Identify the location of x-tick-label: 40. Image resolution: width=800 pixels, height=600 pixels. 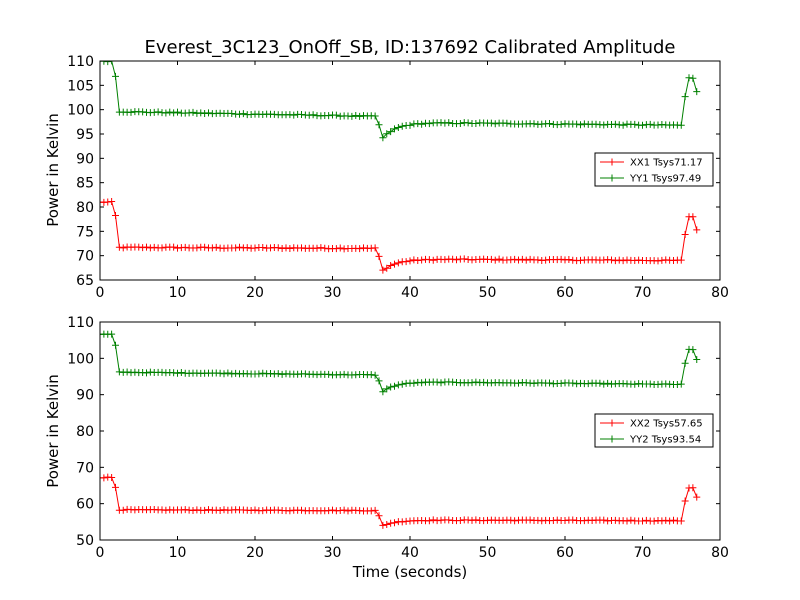
(410, 553).